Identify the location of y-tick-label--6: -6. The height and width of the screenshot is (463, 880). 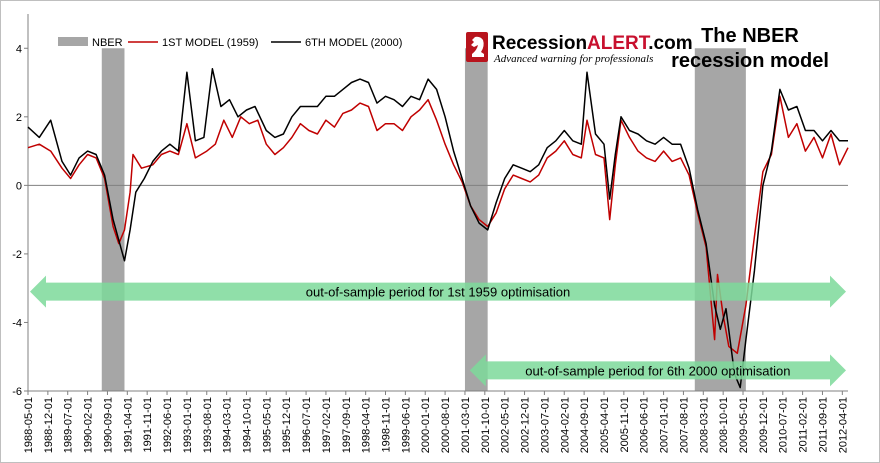
(17, 392).